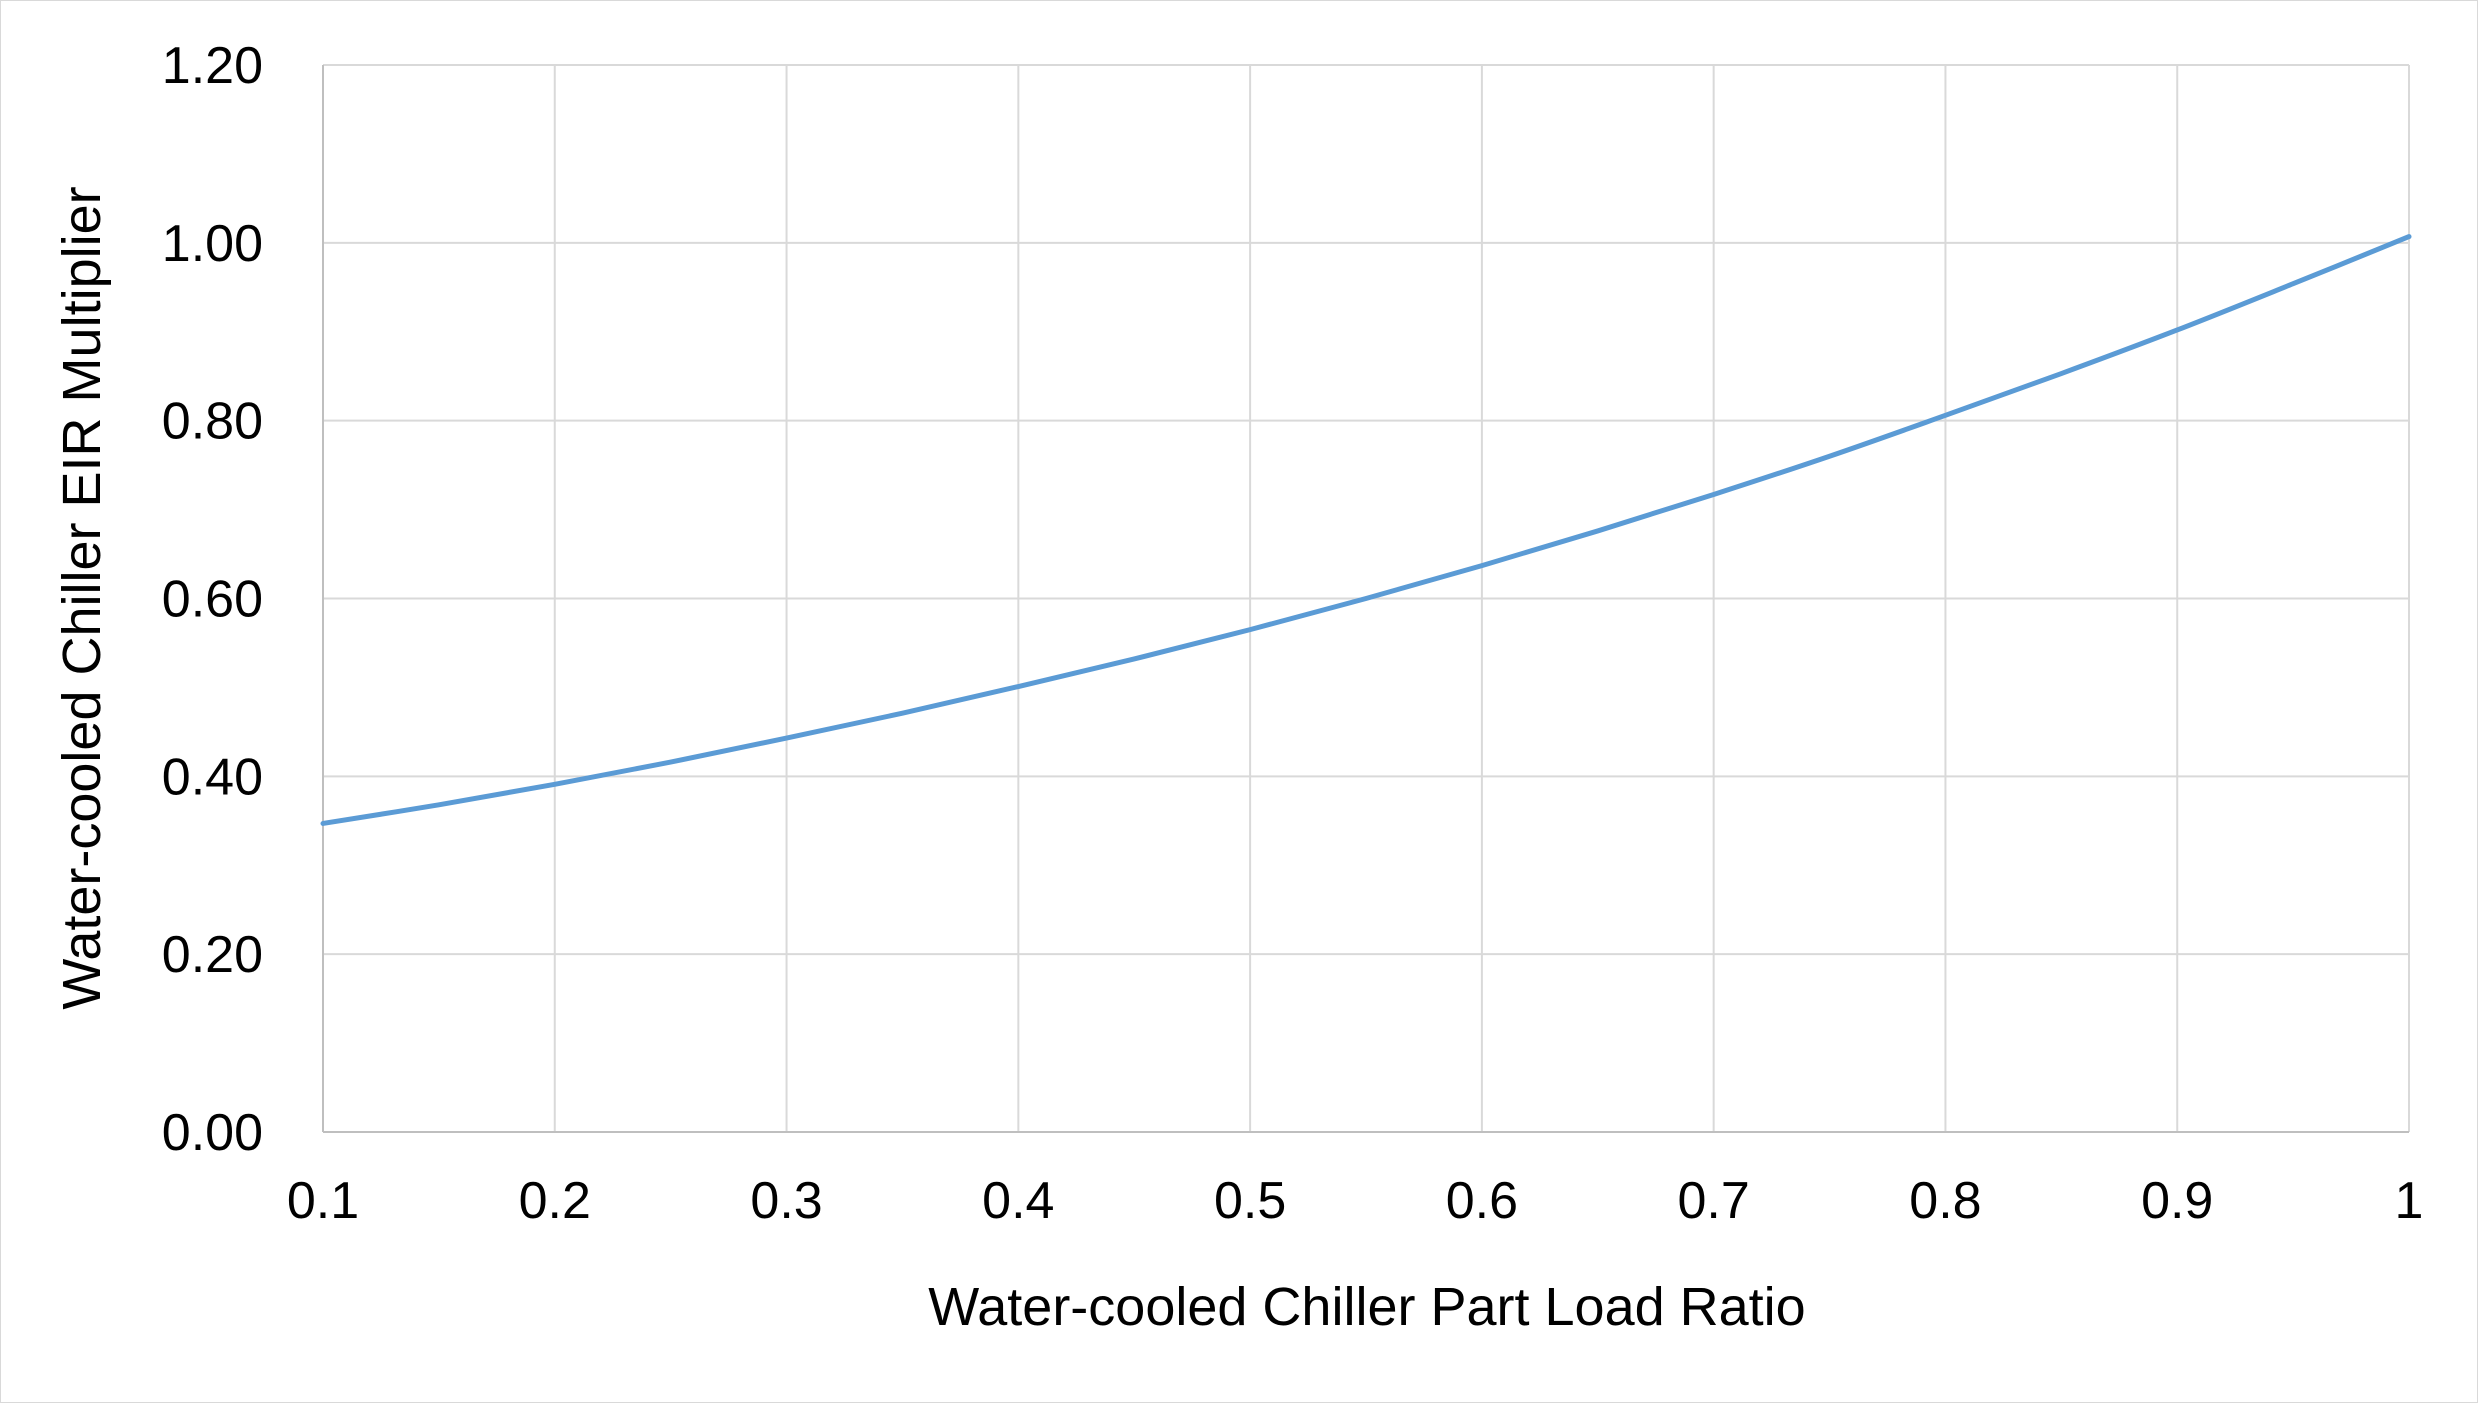 The height and width of the screenshot is (1403, 2478). Describe the element at coordinates (212, 66) in the screenshot. I see `y-tick-label: 1.20` at that location.